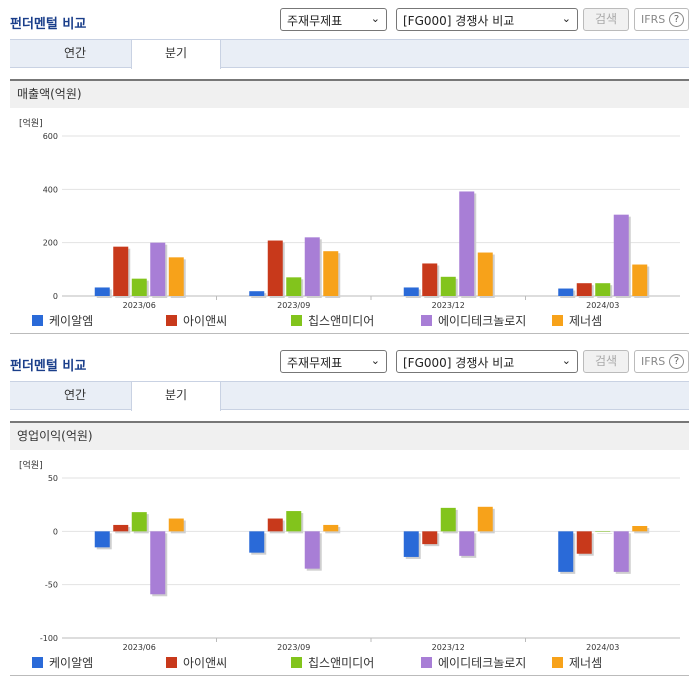 This screenshot has height=684, width=696. I want to click on ifrs-label: IFRS, so click(653, 361).